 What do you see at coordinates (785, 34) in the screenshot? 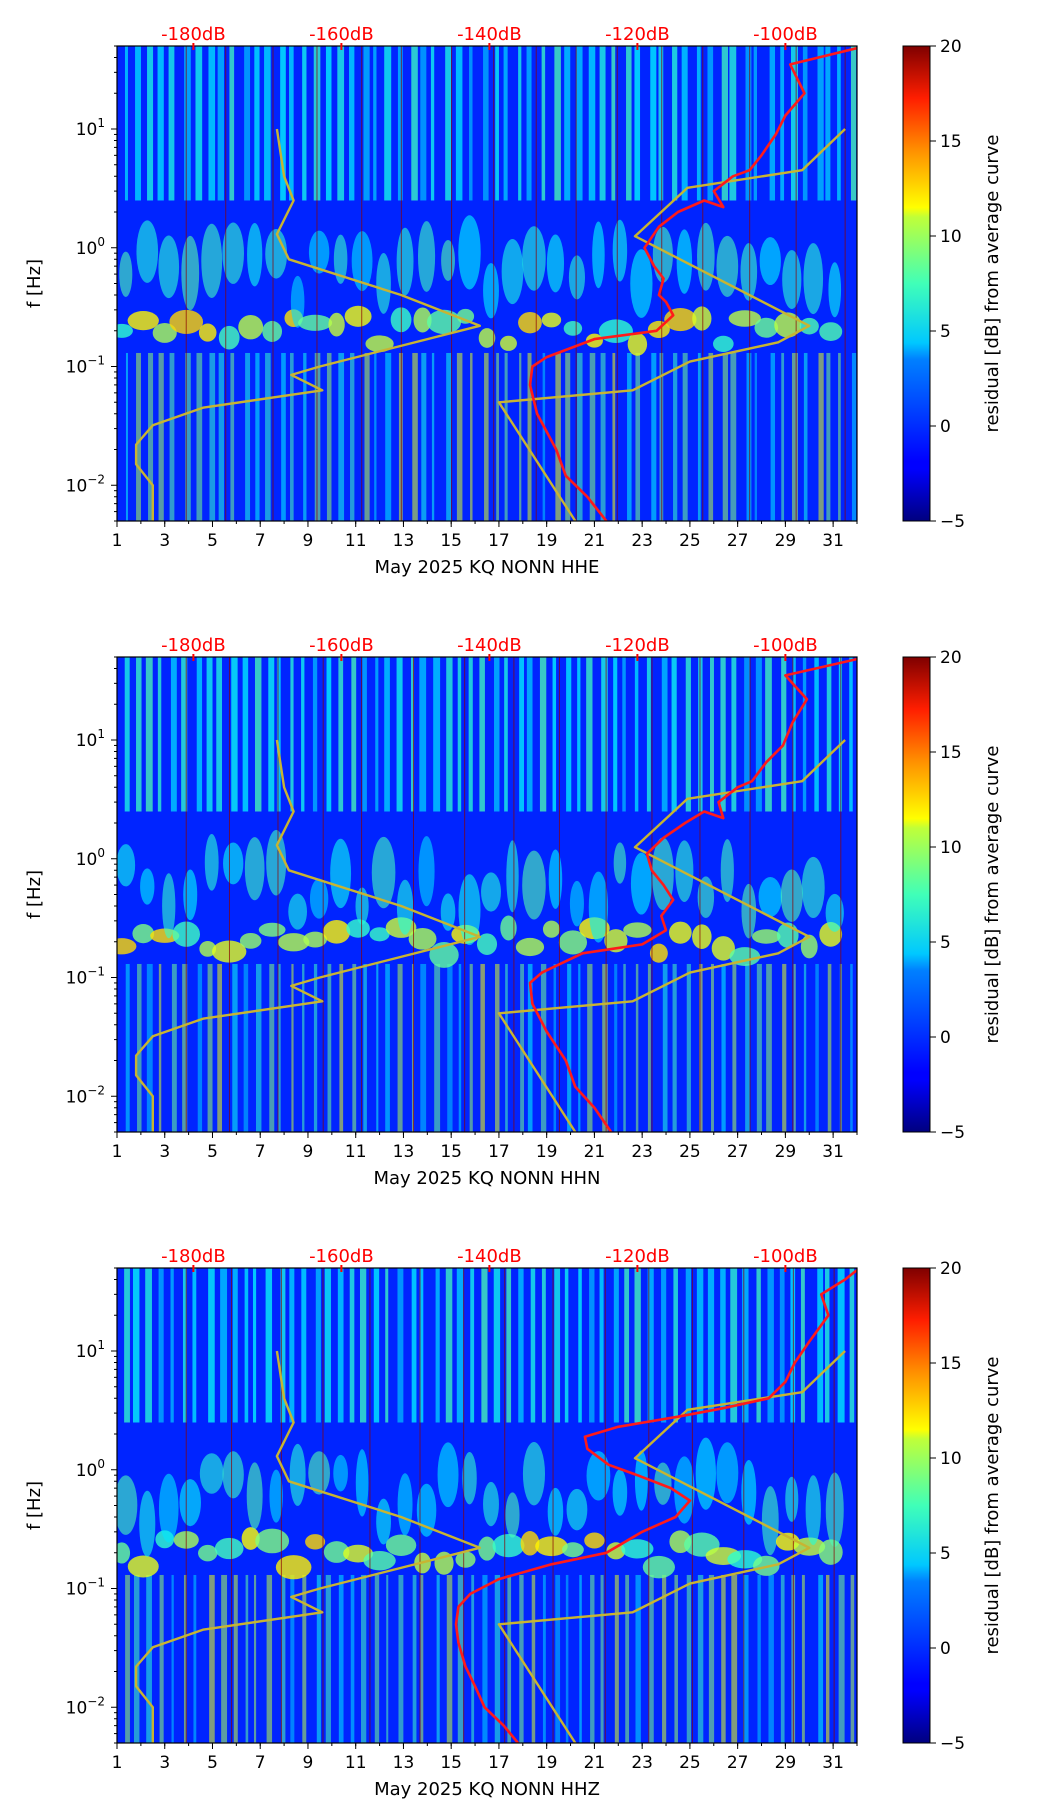
I see `db-scale-label: -100dB` at bounding box center [785, 34].